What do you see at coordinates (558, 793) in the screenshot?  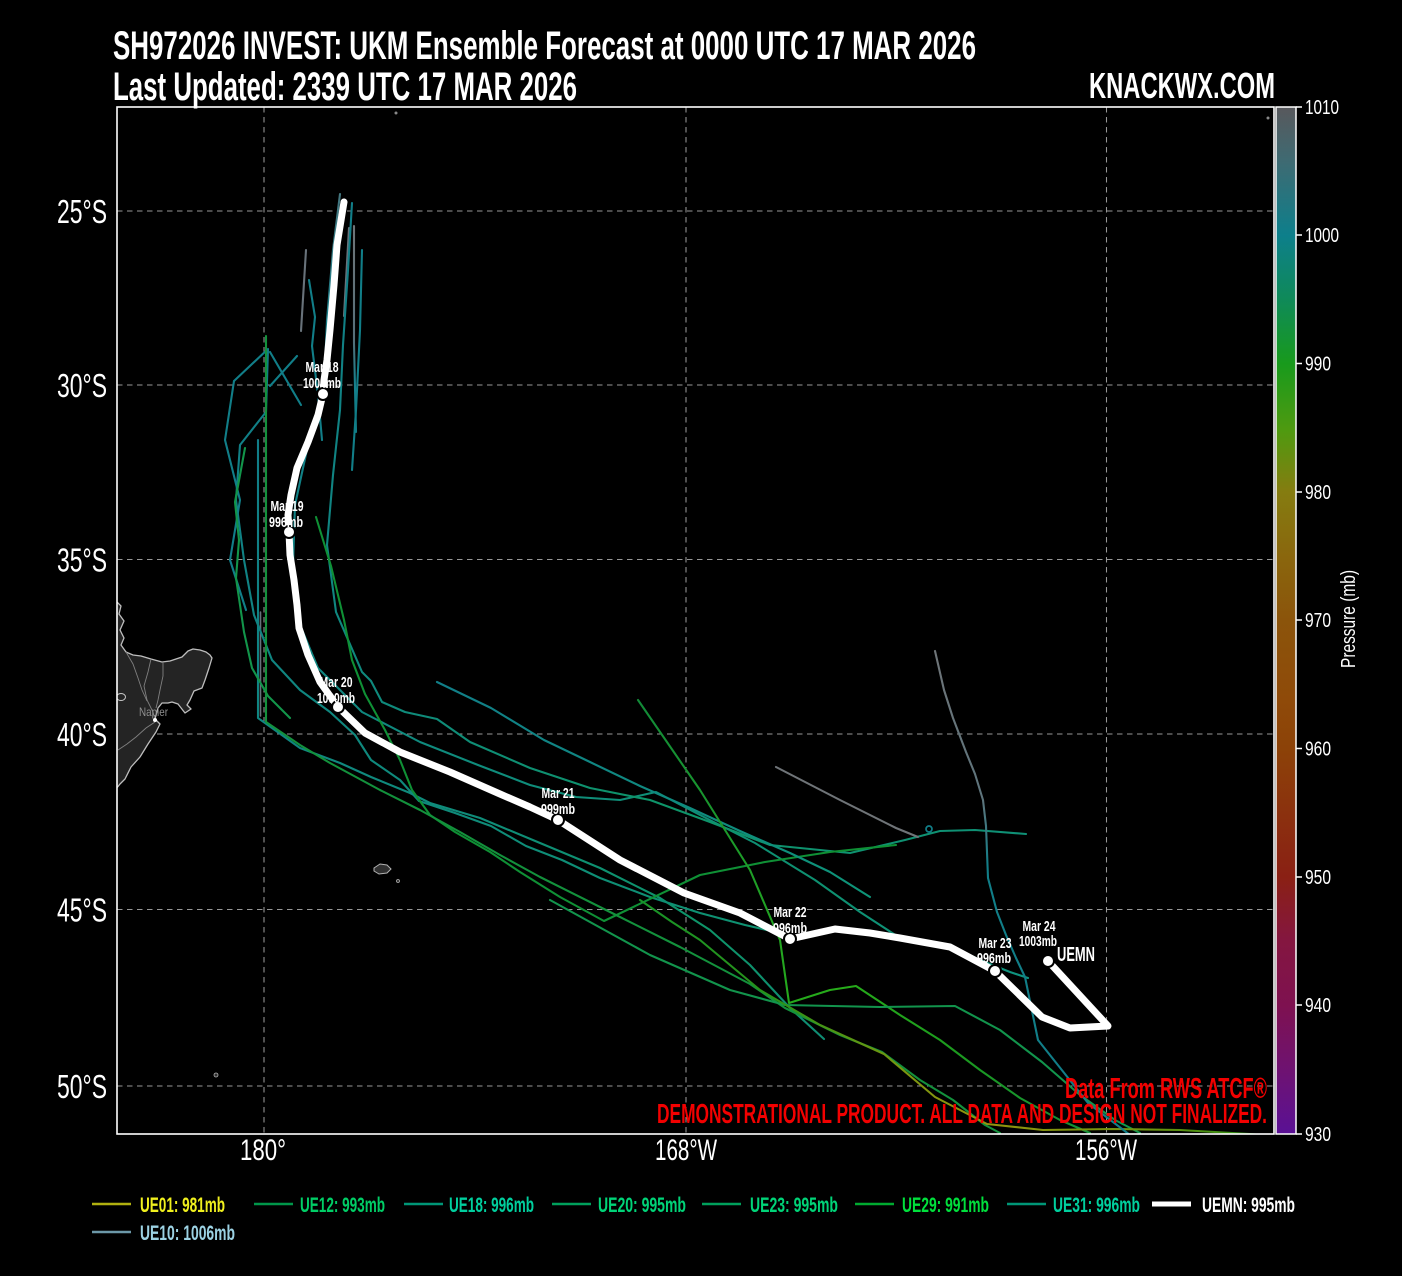 I see `svg-text: Mar 21` at bounding box center [558, 793].